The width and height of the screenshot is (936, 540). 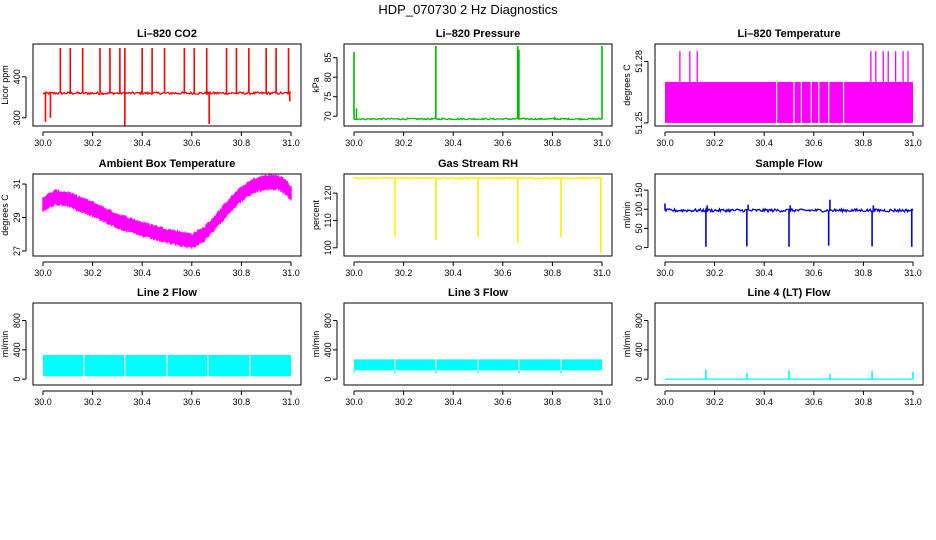 I want to click on y-tick-label: 120, so click(x=328, y=193).